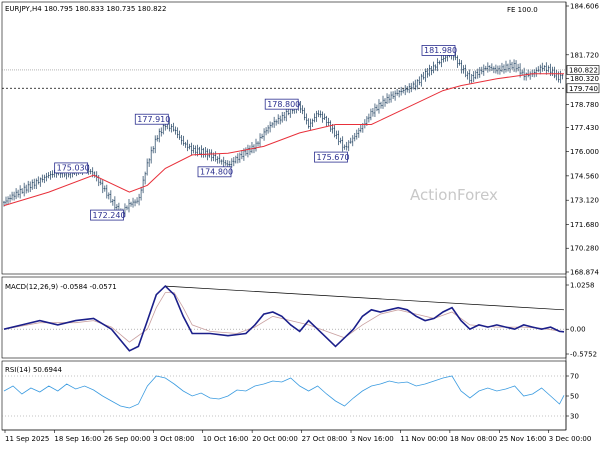 The height and width of the screenshot is (450, 600). What do you see at coordinates (275, 439) in the screenshot?
I see `time-tick-label: 20 Oct 00:00` at bounding box center [275, 439].